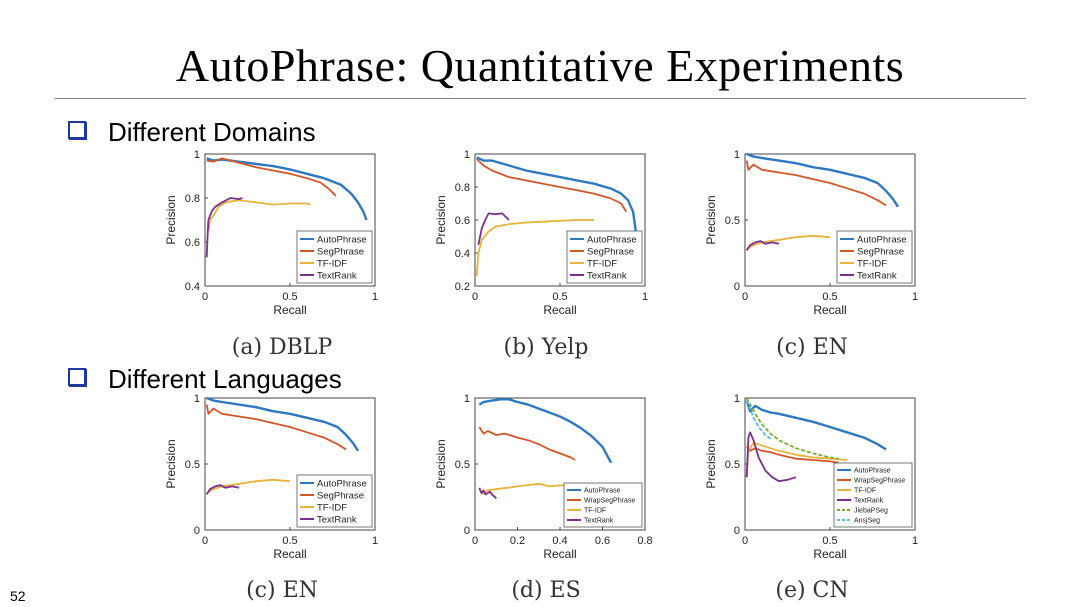  I want to click on x-tick-label: 0.6, so click(602, 541).